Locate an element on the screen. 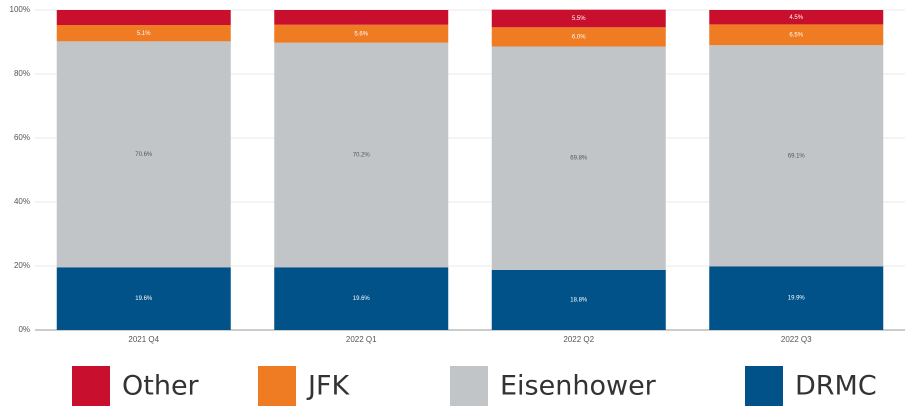  y-tick-label: 60% is located at coordinates (22, 137).